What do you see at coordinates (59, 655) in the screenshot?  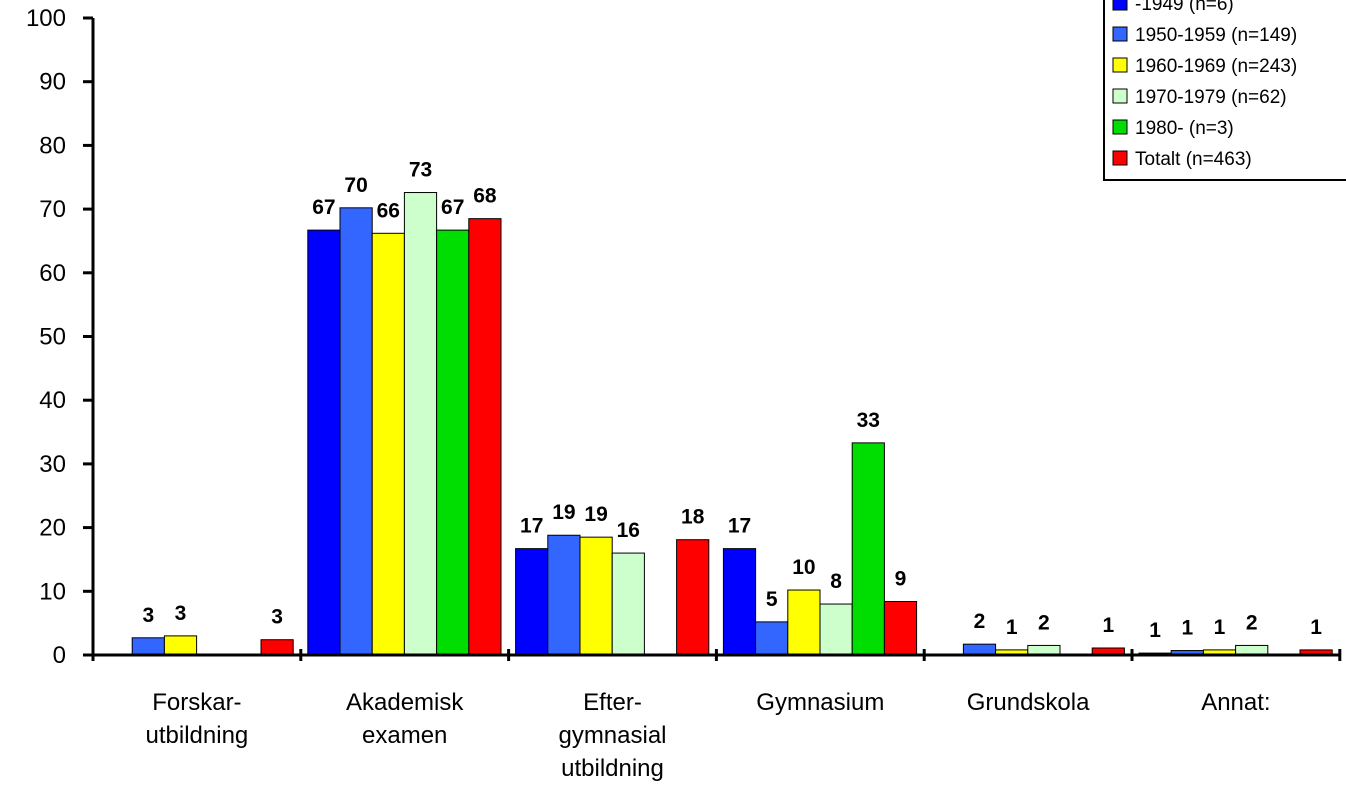 I see `y-tick-label: 0` at bounding box center [59, 655].